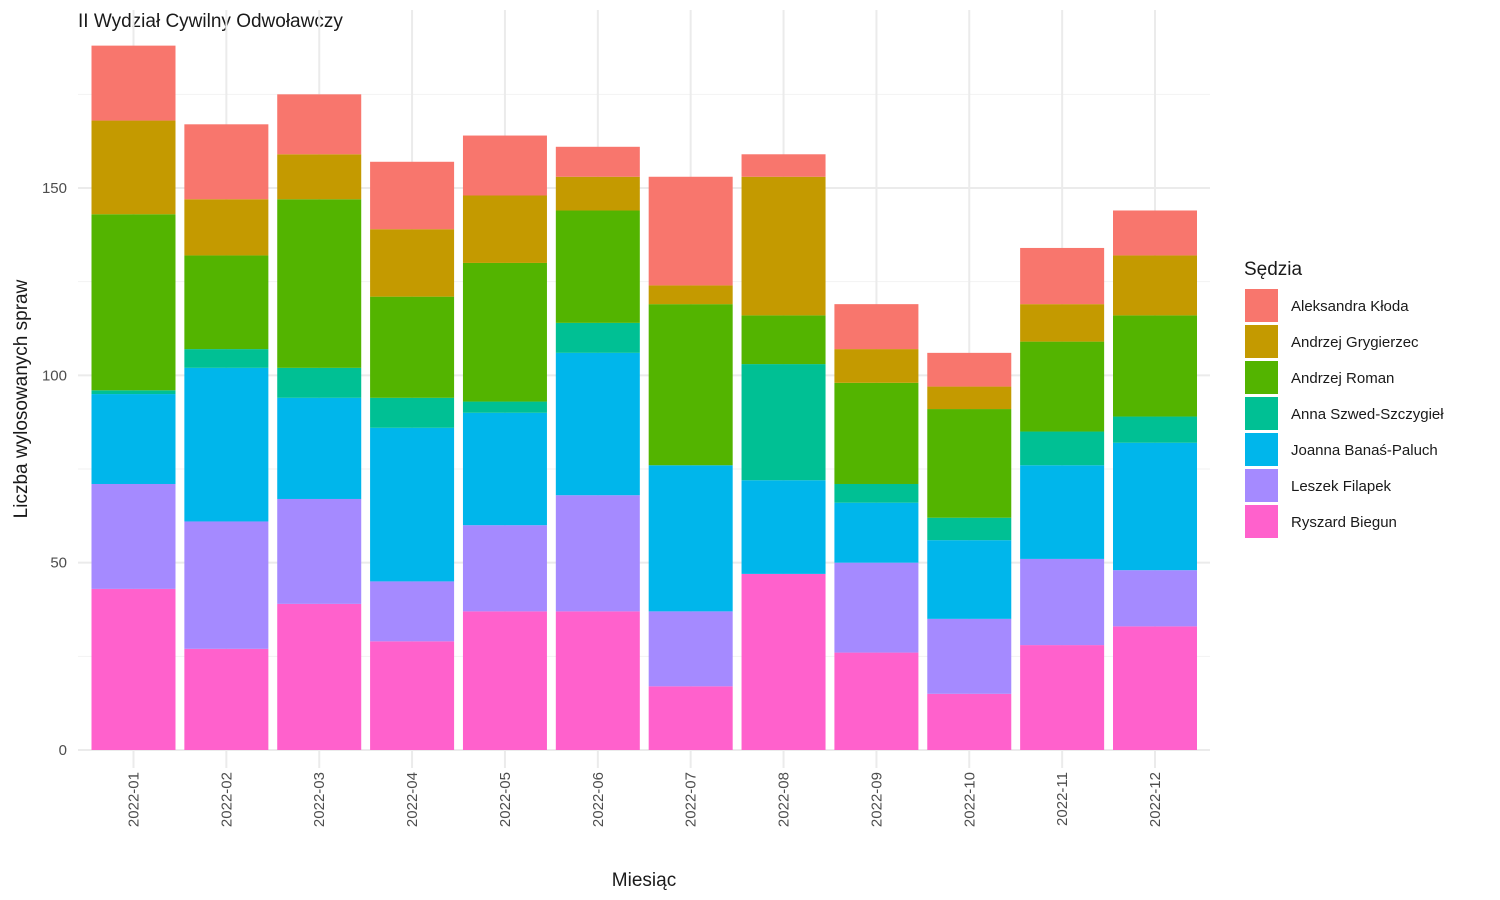 This screenshot has width=1500, height=900. What do you see at coordinates (1364, 450) in the screenshot?
I see `legend-label: Joanna Banaś-Paluch` at bounding box center [1364, 450].